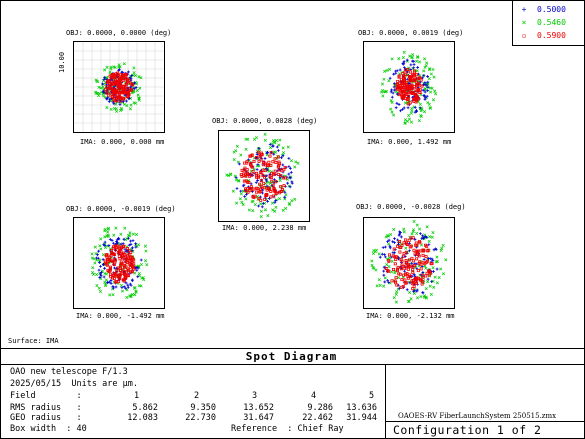 The image size is (585, 439). What do you see at coordinates (320, 408) in the screenshot?
I see `rms-value: 9.286` at bounding box center [320, 408].